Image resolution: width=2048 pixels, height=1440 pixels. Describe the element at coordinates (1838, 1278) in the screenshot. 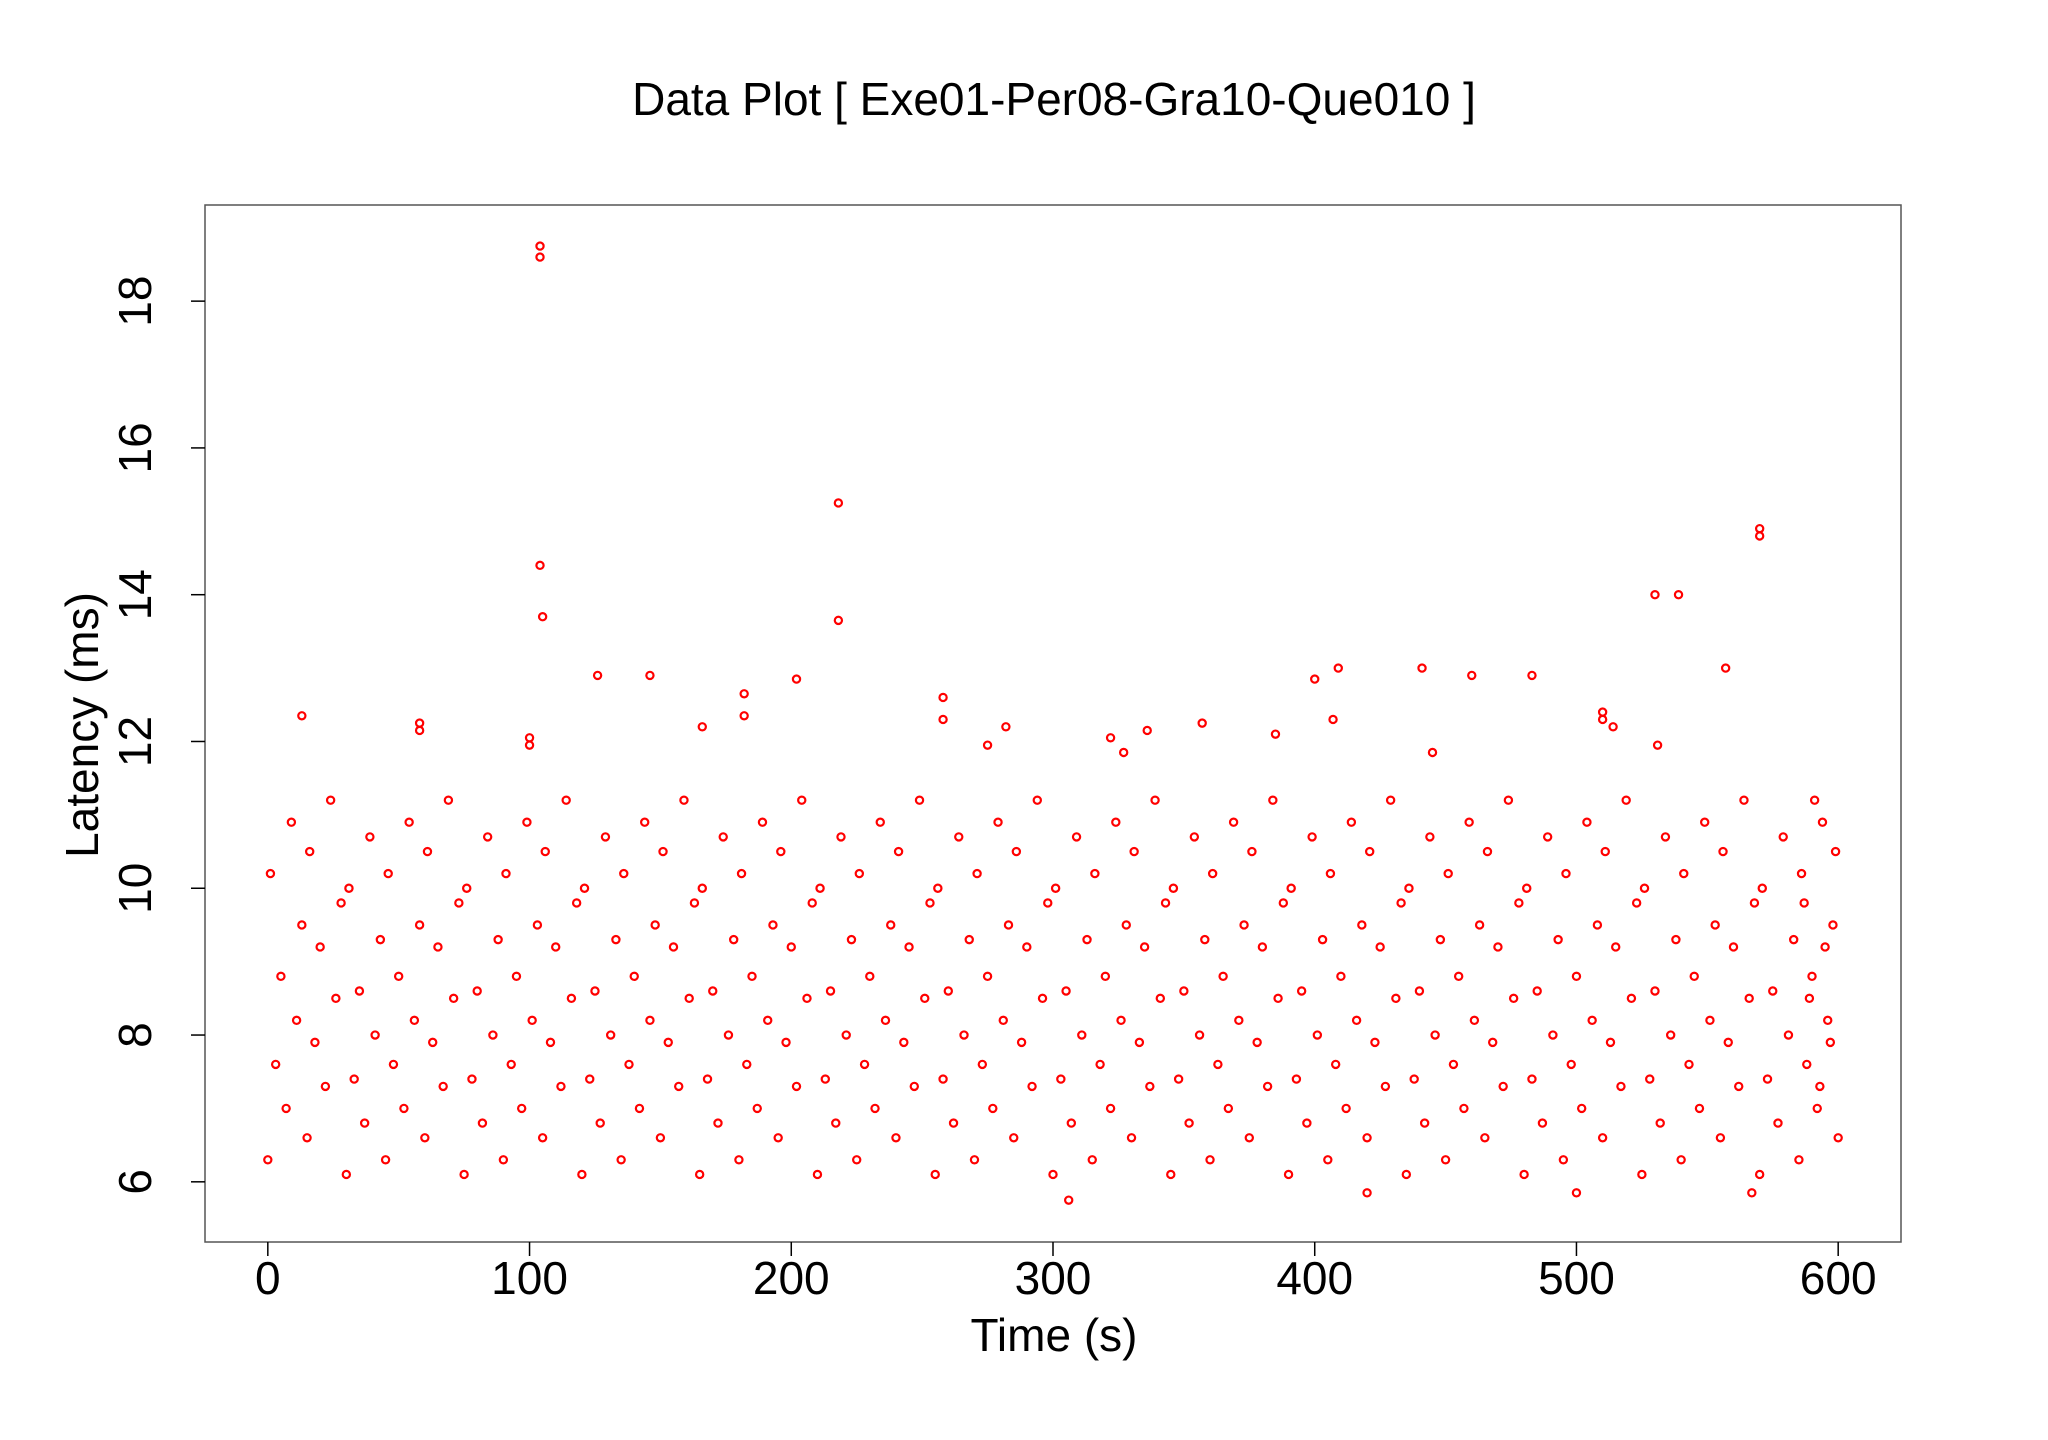

I see `x-tick-label: 600` at that location.